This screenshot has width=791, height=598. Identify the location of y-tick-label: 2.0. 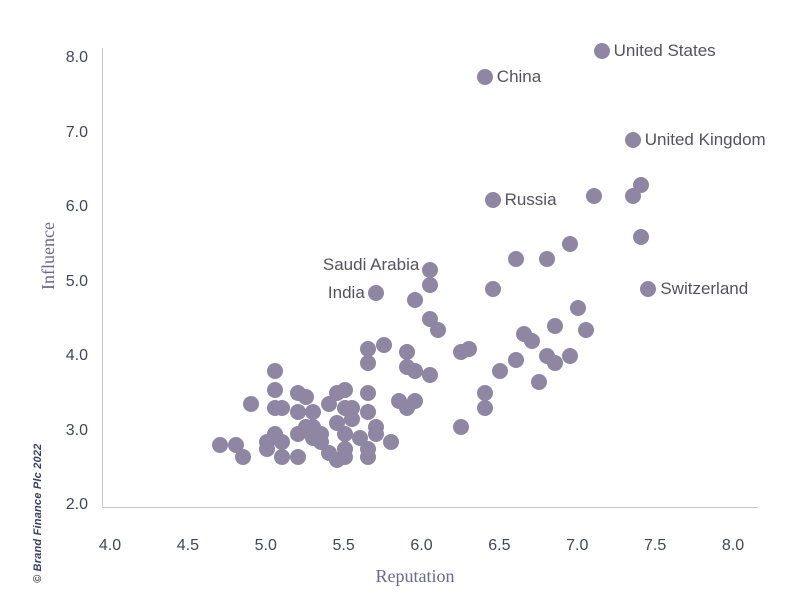
(76, 504).